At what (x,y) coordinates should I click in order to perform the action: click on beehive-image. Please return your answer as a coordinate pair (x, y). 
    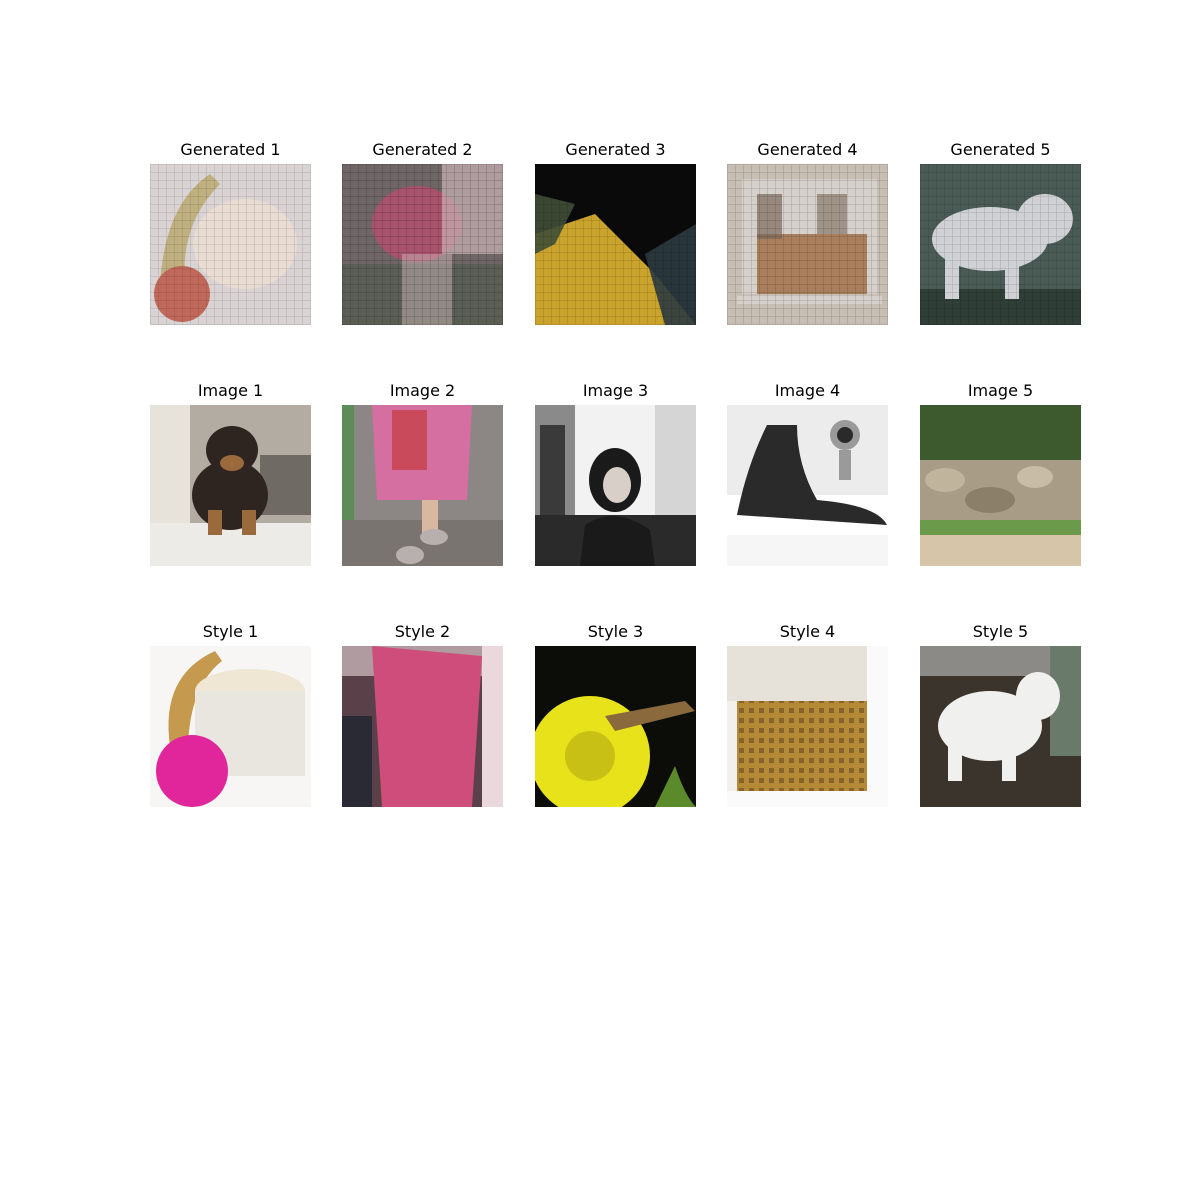
    Looking at the image, I should click on (807, 726).